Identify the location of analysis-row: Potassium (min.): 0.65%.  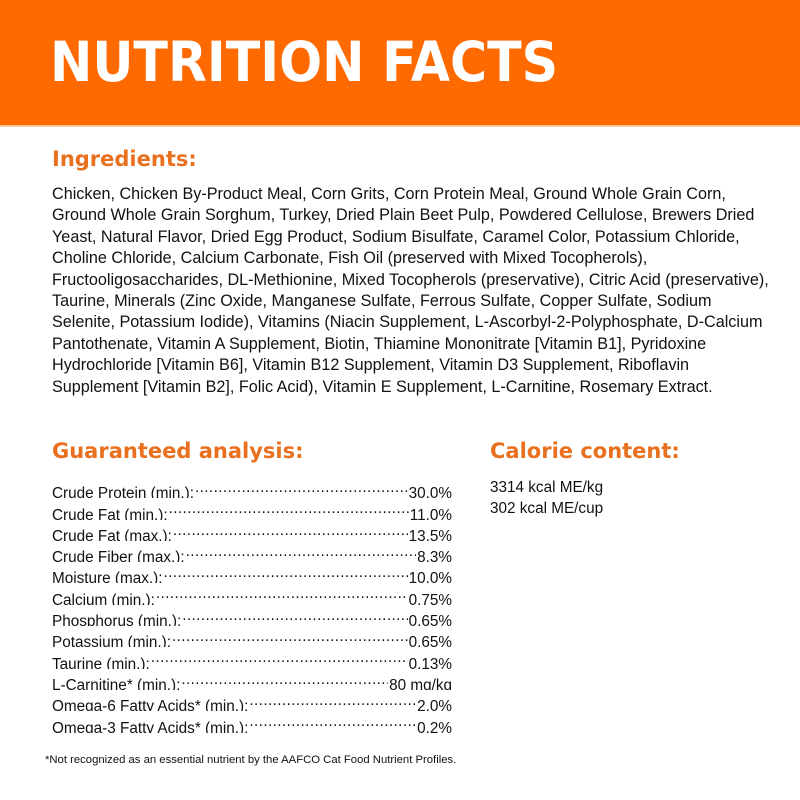
(252, 636).